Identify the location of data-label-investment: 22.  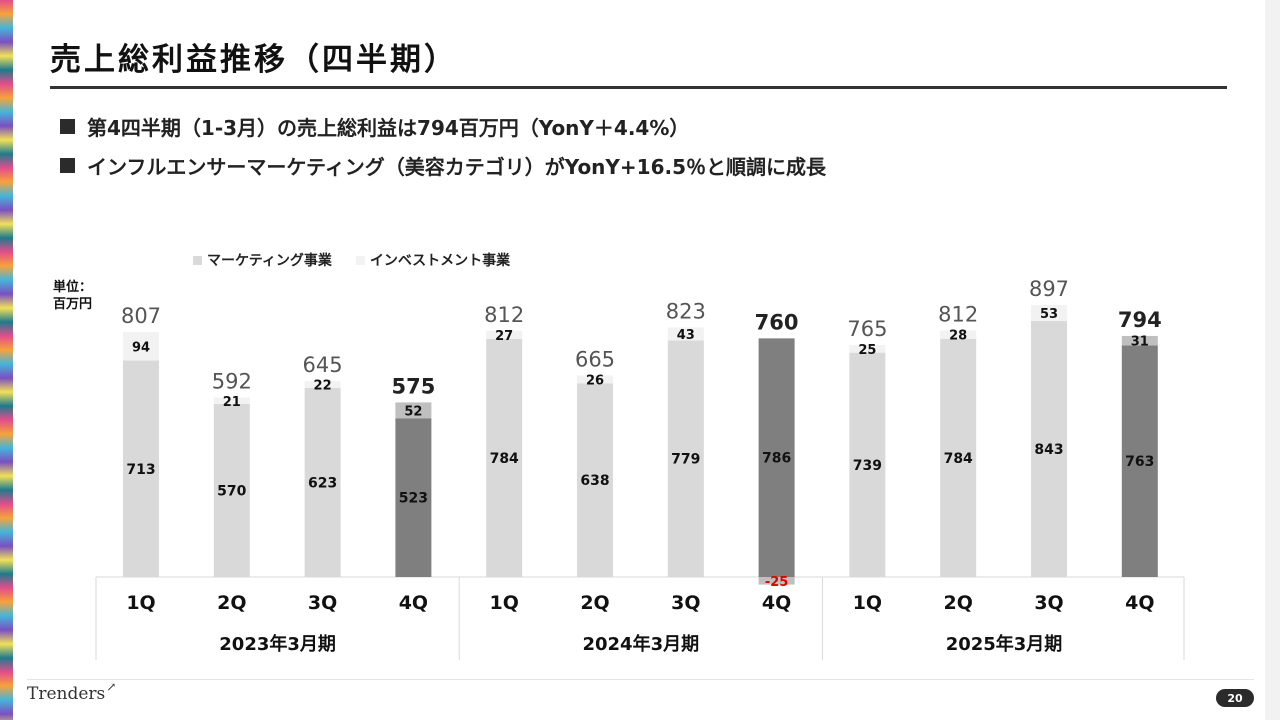
(323, 386).